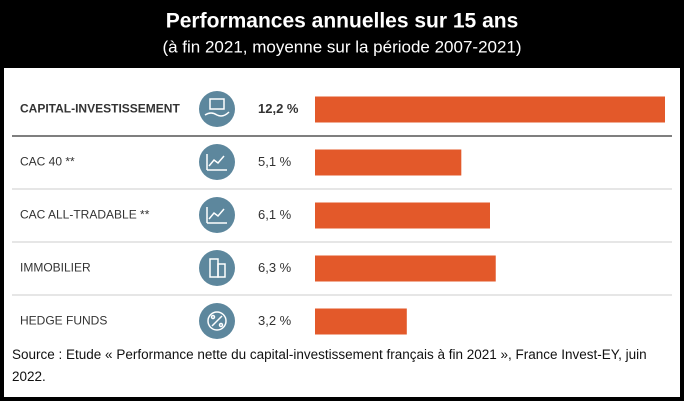 The height and width of the screenshot is (401, 684). What do you see at coordinates (275, 214) in the screenshot?
I see `value-label: 6,1 %` at bounding box center [275, 214].